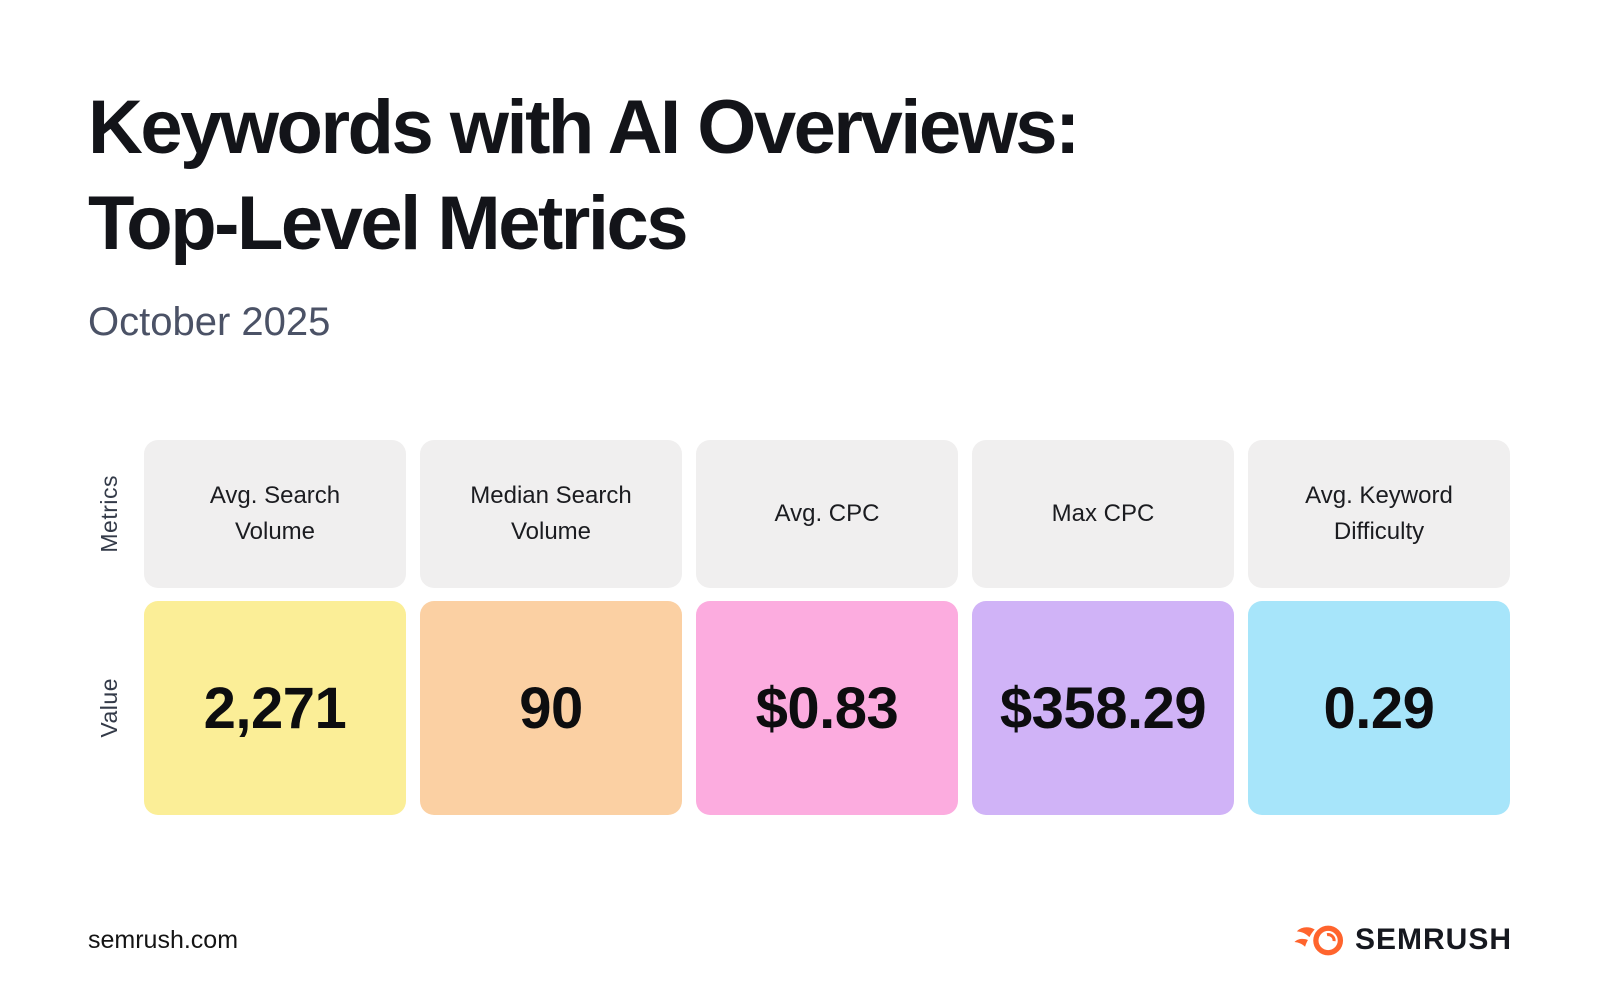 The height and width of the screenshot is (985, 1600). Describe the element at coordinates (163, 939) in the screenshot. I see `footer-website: semrush.com` at that location.